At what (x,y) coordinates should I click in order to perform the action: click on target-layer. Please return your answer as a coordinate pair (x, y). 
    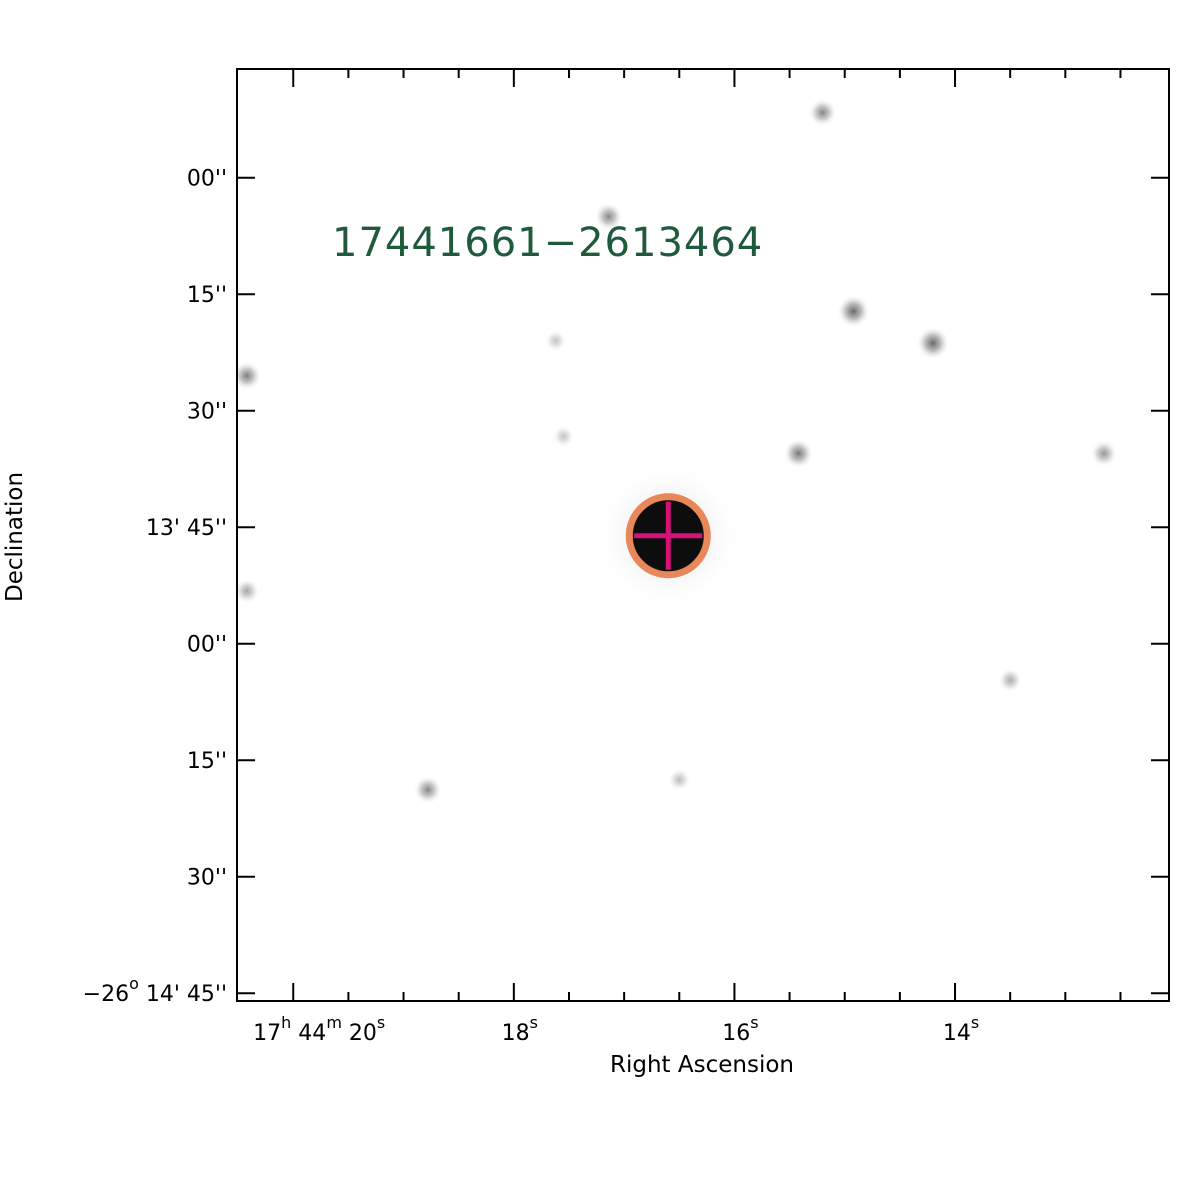
    Looking at the image, I should click on (668, 535).